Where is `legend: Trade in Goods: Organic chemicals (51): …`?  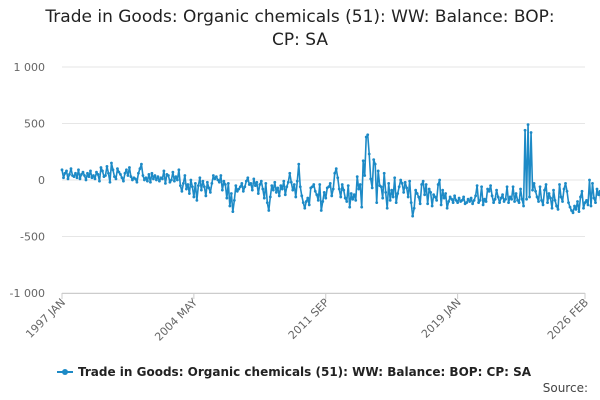
legend: Trade in Goods: Organic chemicals (51): … is located at coordinates (294, 372).